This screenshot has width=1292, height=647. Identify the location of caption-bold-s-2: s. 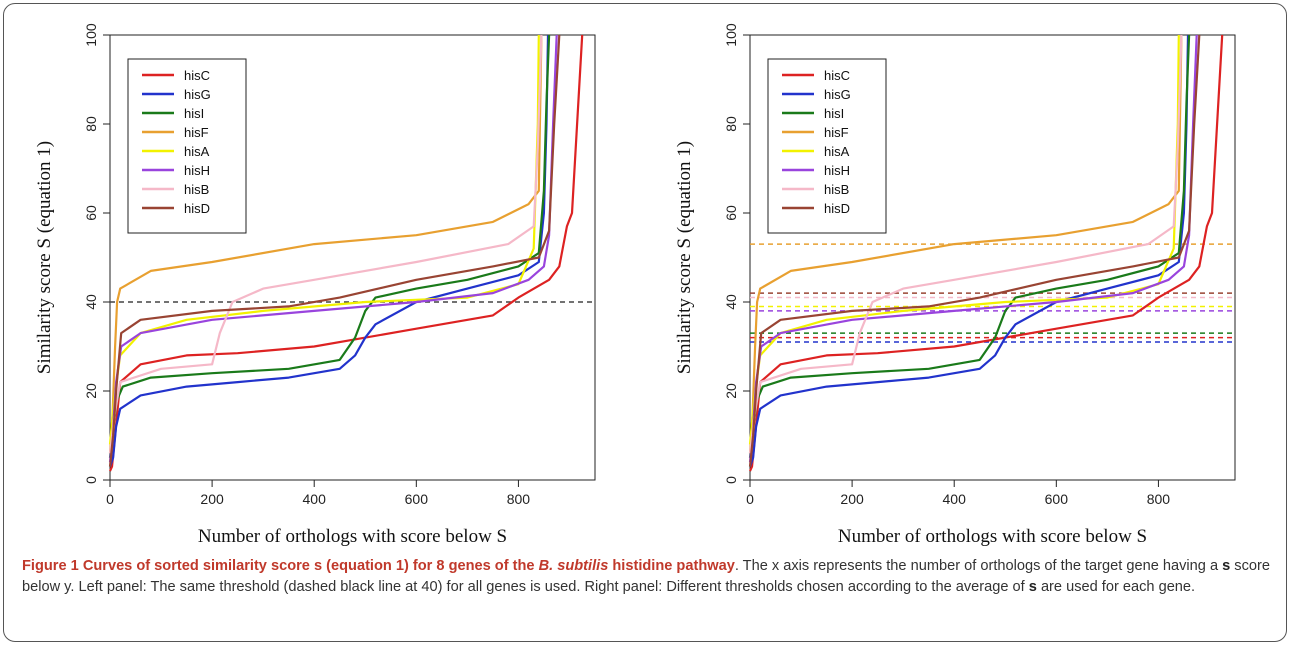
(1032, 587).